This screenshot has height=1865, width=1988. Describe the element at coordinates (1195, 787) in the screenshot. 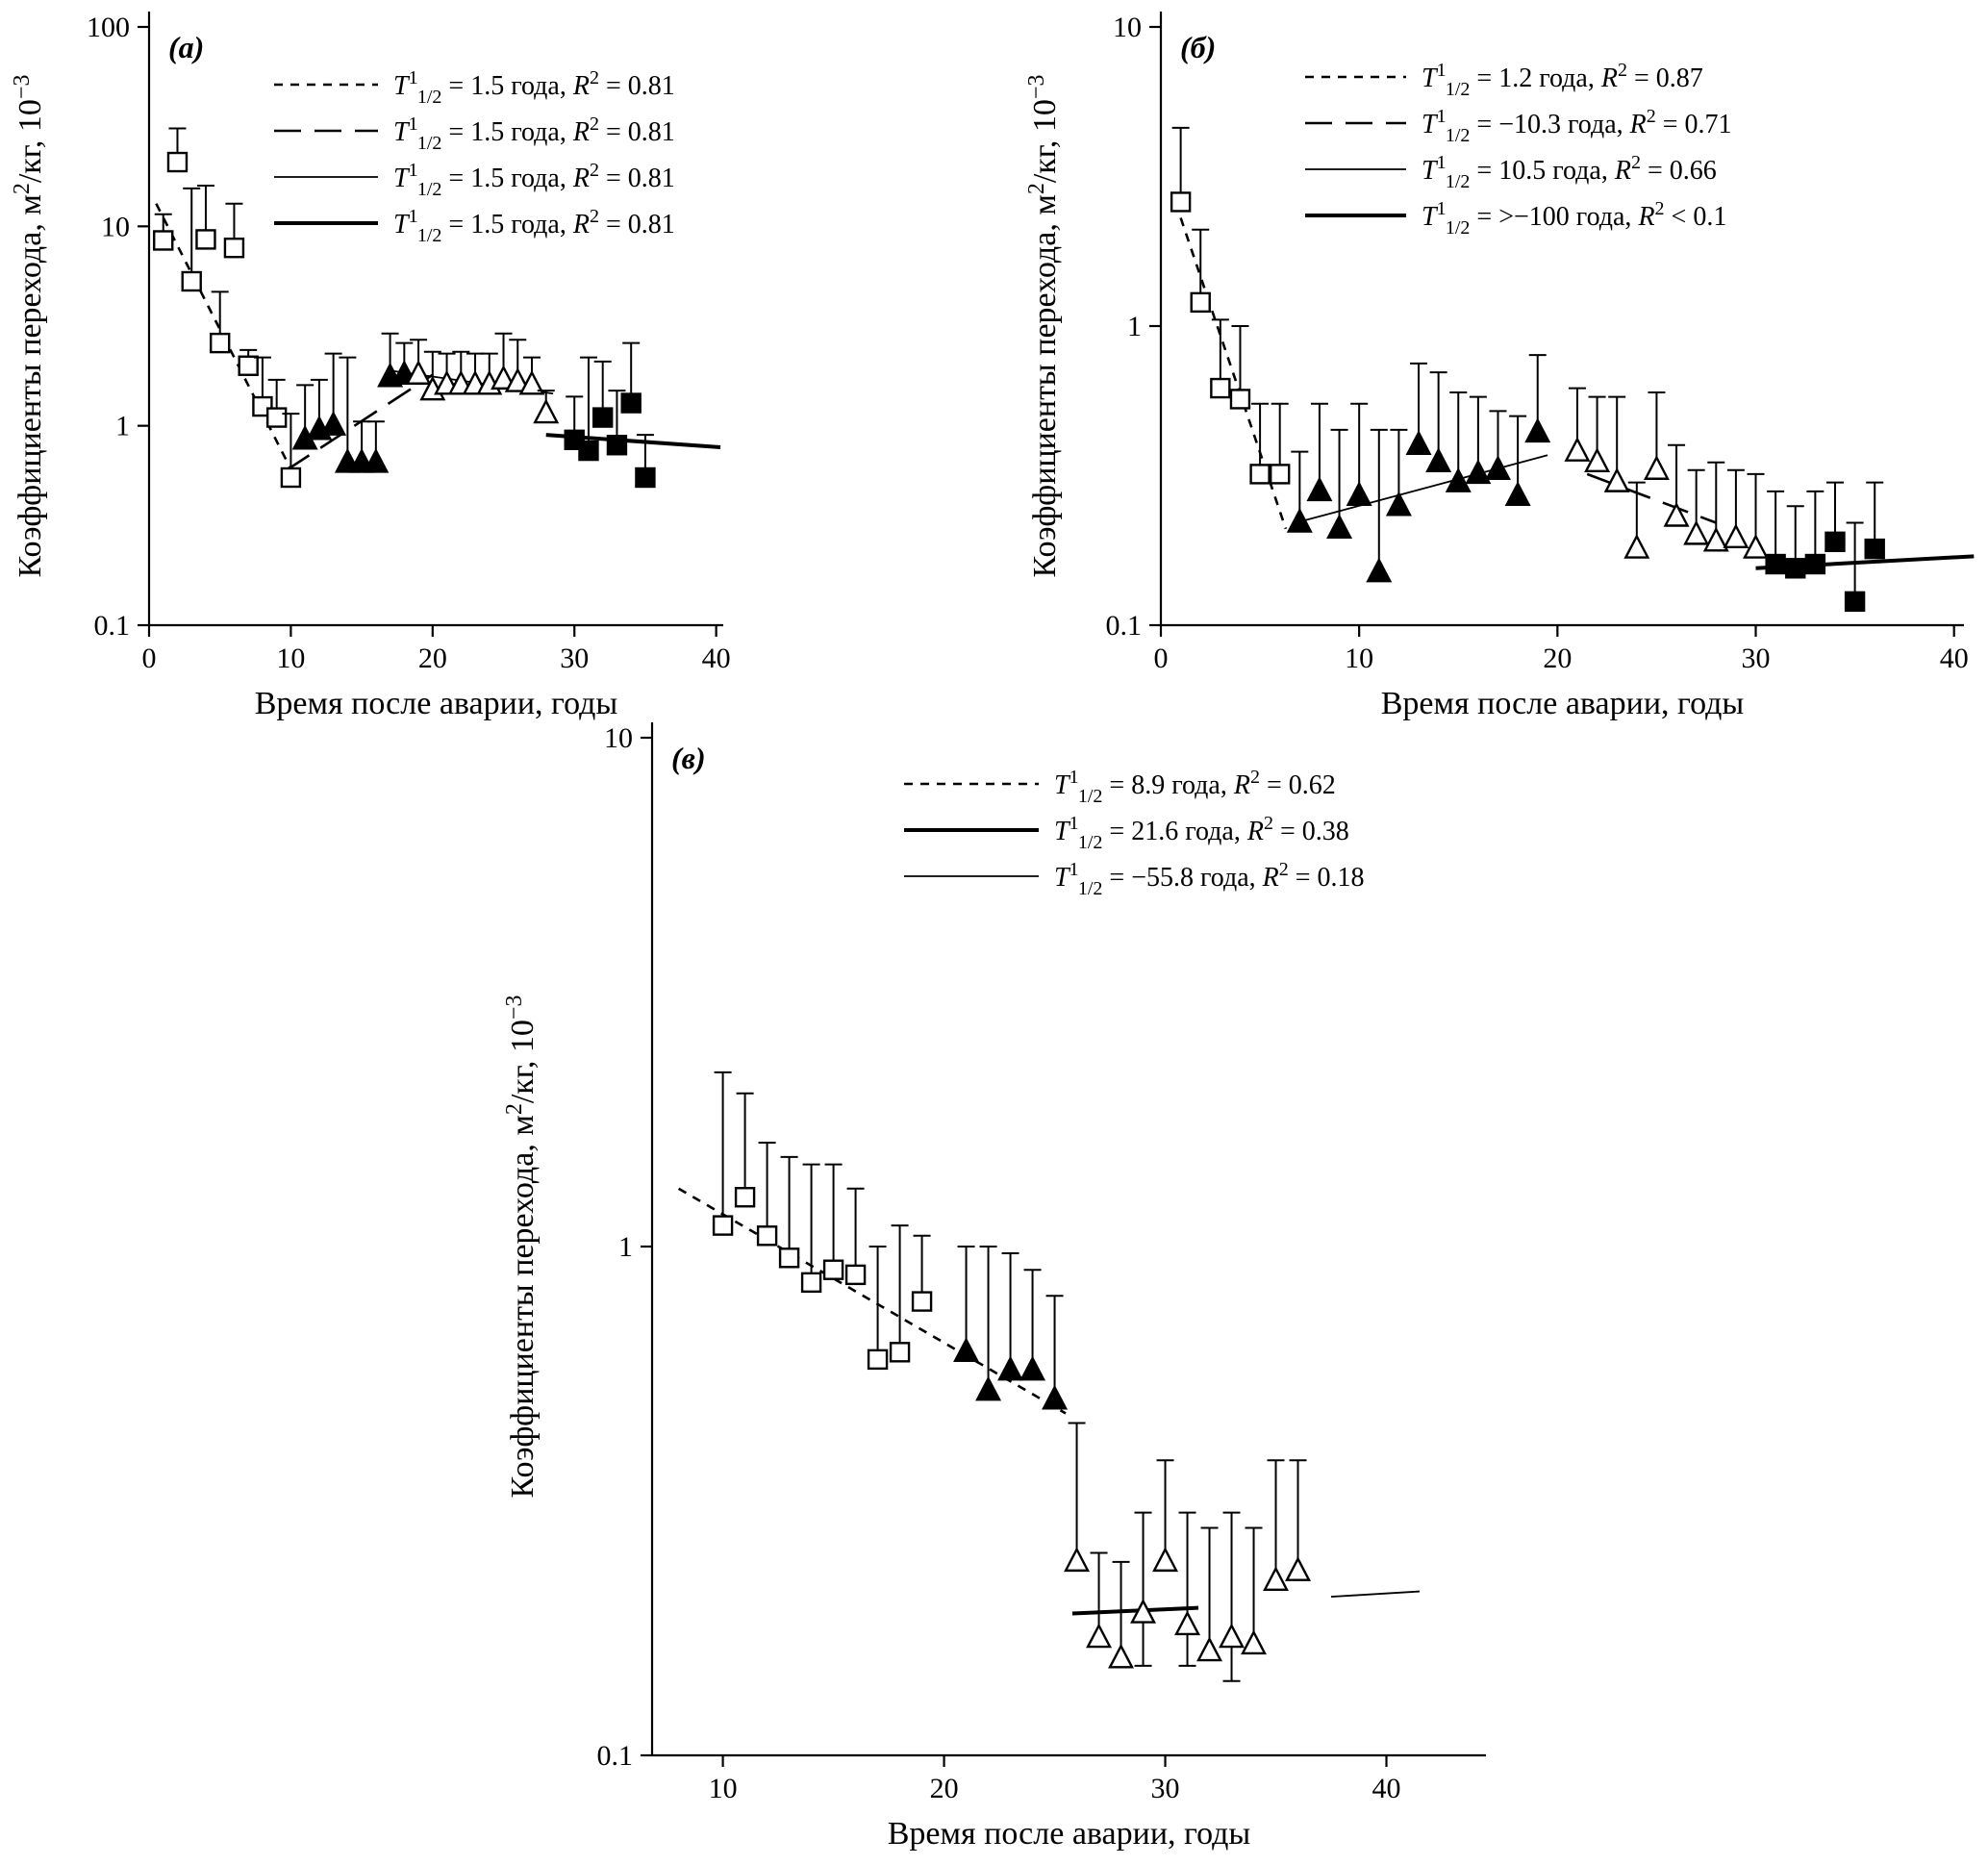

I see `legend-entry-label: T11/2 = 8.9 года, R2 = 0.62` at that location.